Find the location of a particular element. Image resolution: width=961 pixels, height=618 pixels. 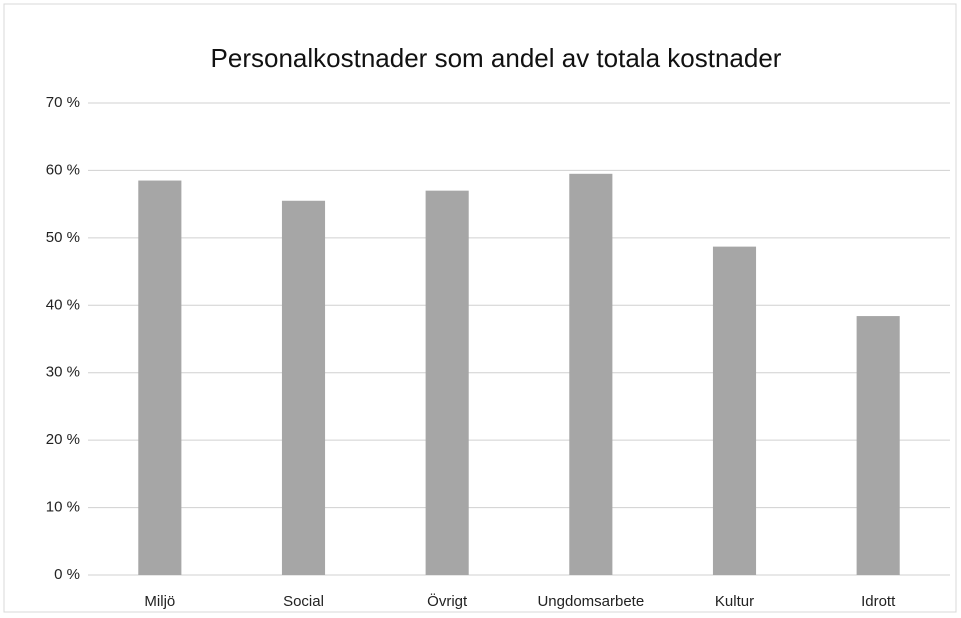

y-tick-label: 0 % is located at coordinates (67, 574).